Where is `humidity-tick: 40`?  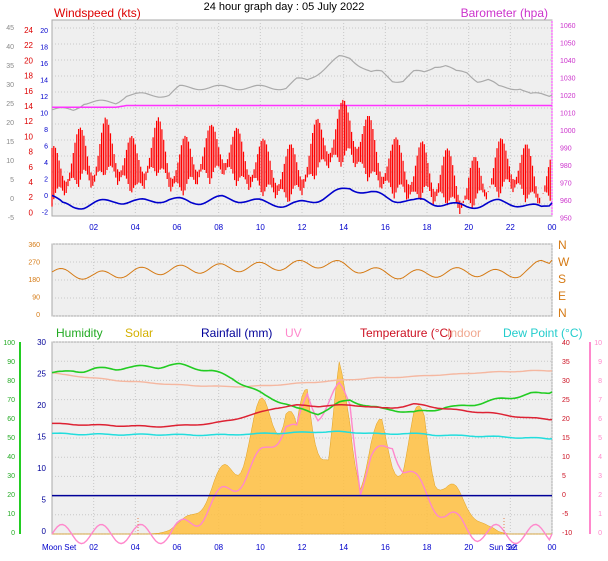
humidity-tick: 40 is located at coordinates (11, 457).